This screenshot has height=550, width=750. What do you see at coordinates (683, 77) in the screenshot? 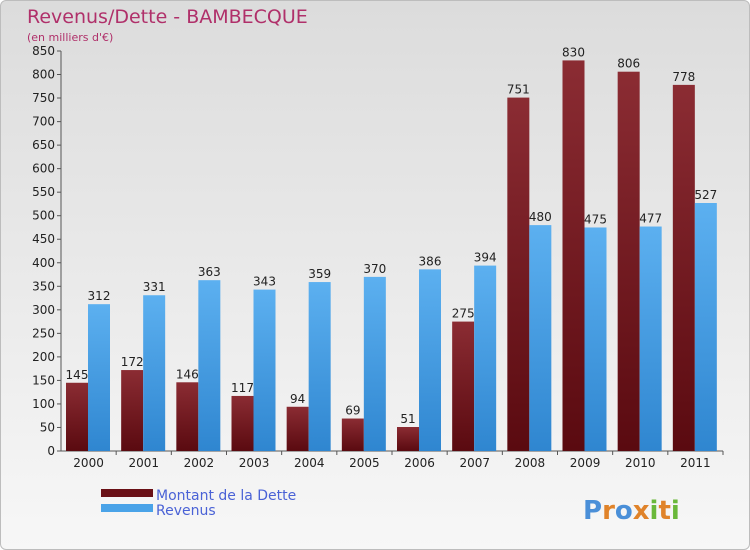
I see `data-label-debt: 778` at bounding box center [683, 77].